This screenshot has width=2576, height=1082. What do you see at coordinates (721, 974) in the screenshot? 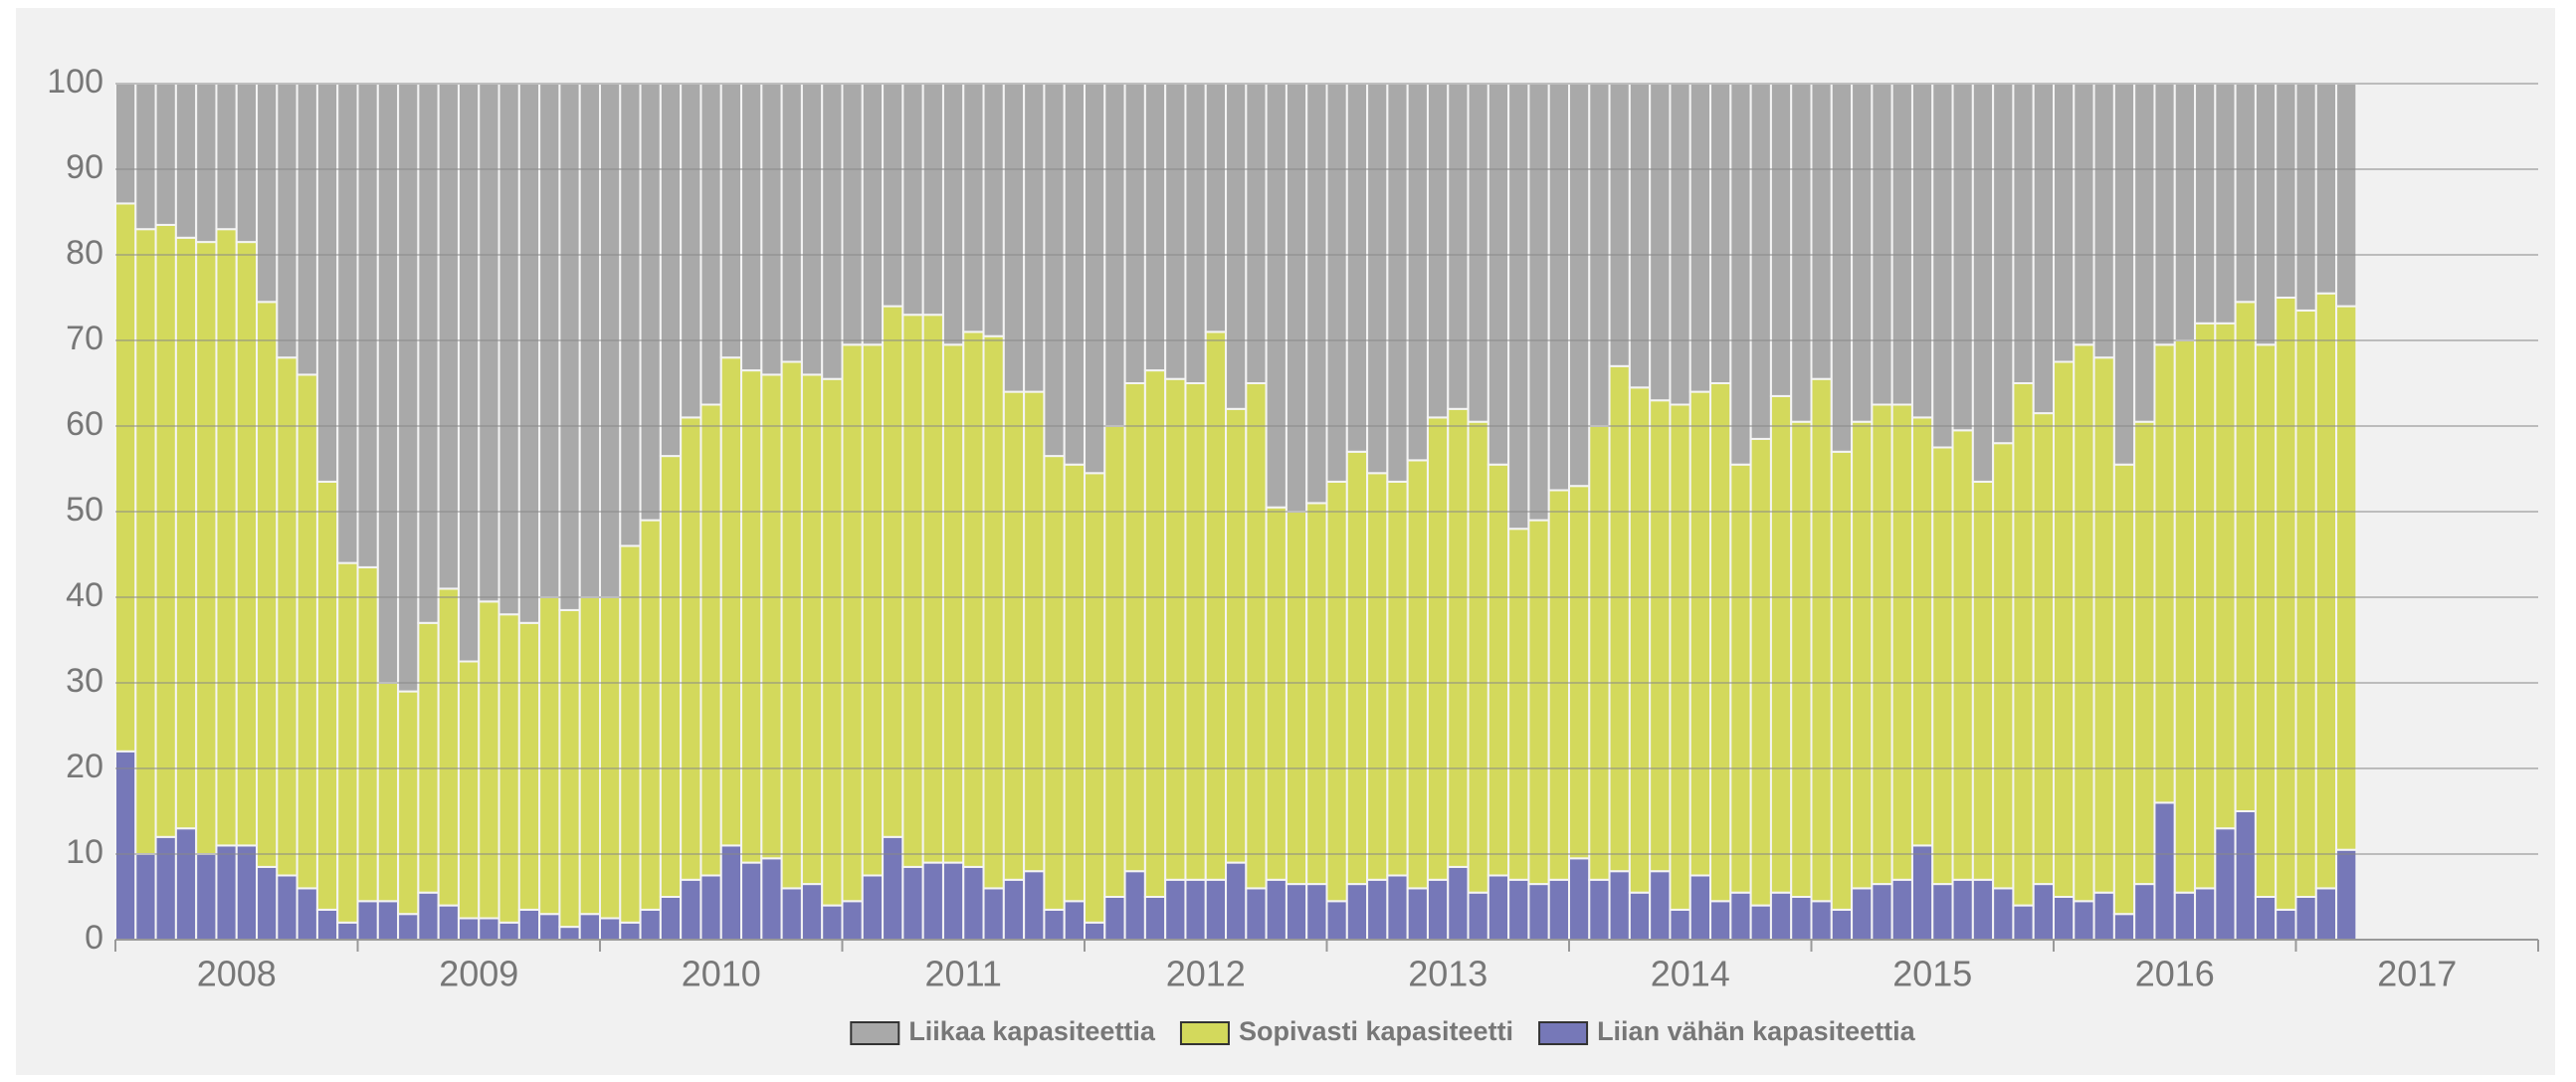
I see `x-tick-label: 2010` at bounding box center [721, 974].